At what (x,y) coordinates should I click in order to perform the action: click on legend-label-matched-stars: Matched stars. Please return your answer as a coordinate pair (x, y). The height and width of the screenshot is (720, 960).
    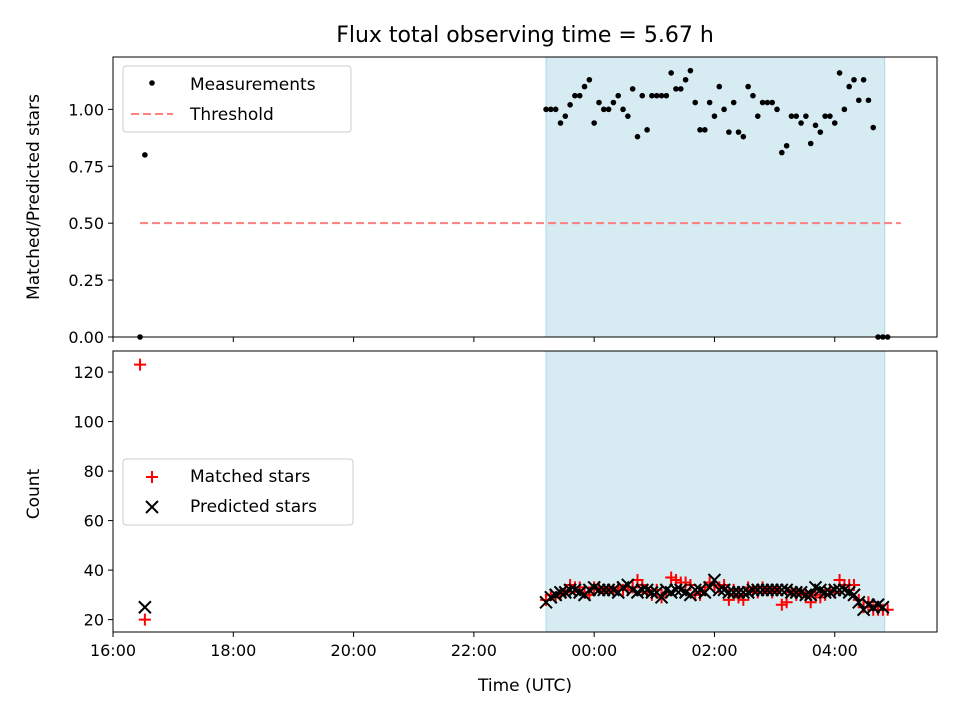
    Looking at the image, I should click on (250, 477).